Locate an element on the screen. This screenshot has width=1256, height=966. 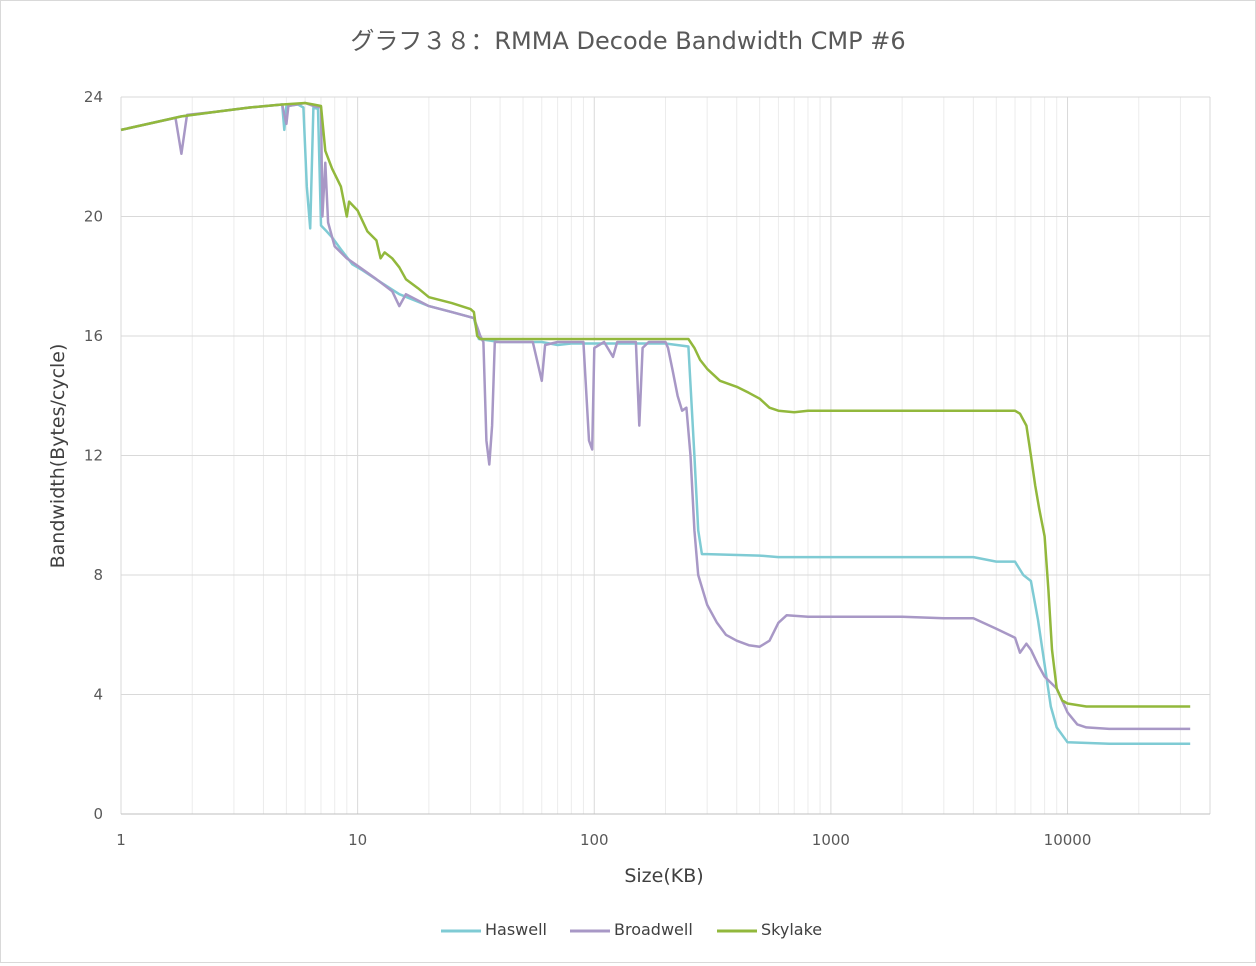
y-tick-label: 0 is located at coordinates (98, 814).